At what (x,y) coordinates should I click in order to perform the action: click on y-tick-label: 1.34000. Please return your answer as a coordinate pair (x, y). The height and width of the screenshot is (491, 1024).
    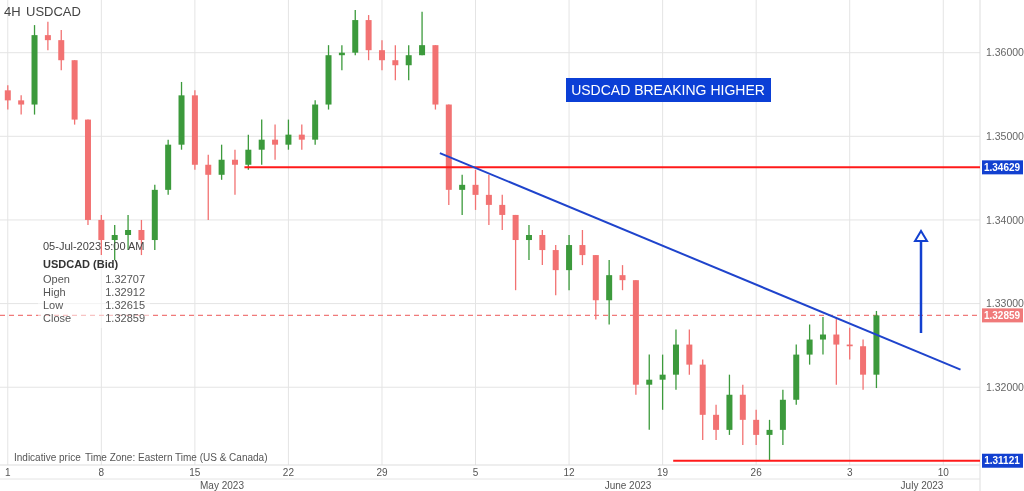
    Looking at the image, I should click on (1005, 219).